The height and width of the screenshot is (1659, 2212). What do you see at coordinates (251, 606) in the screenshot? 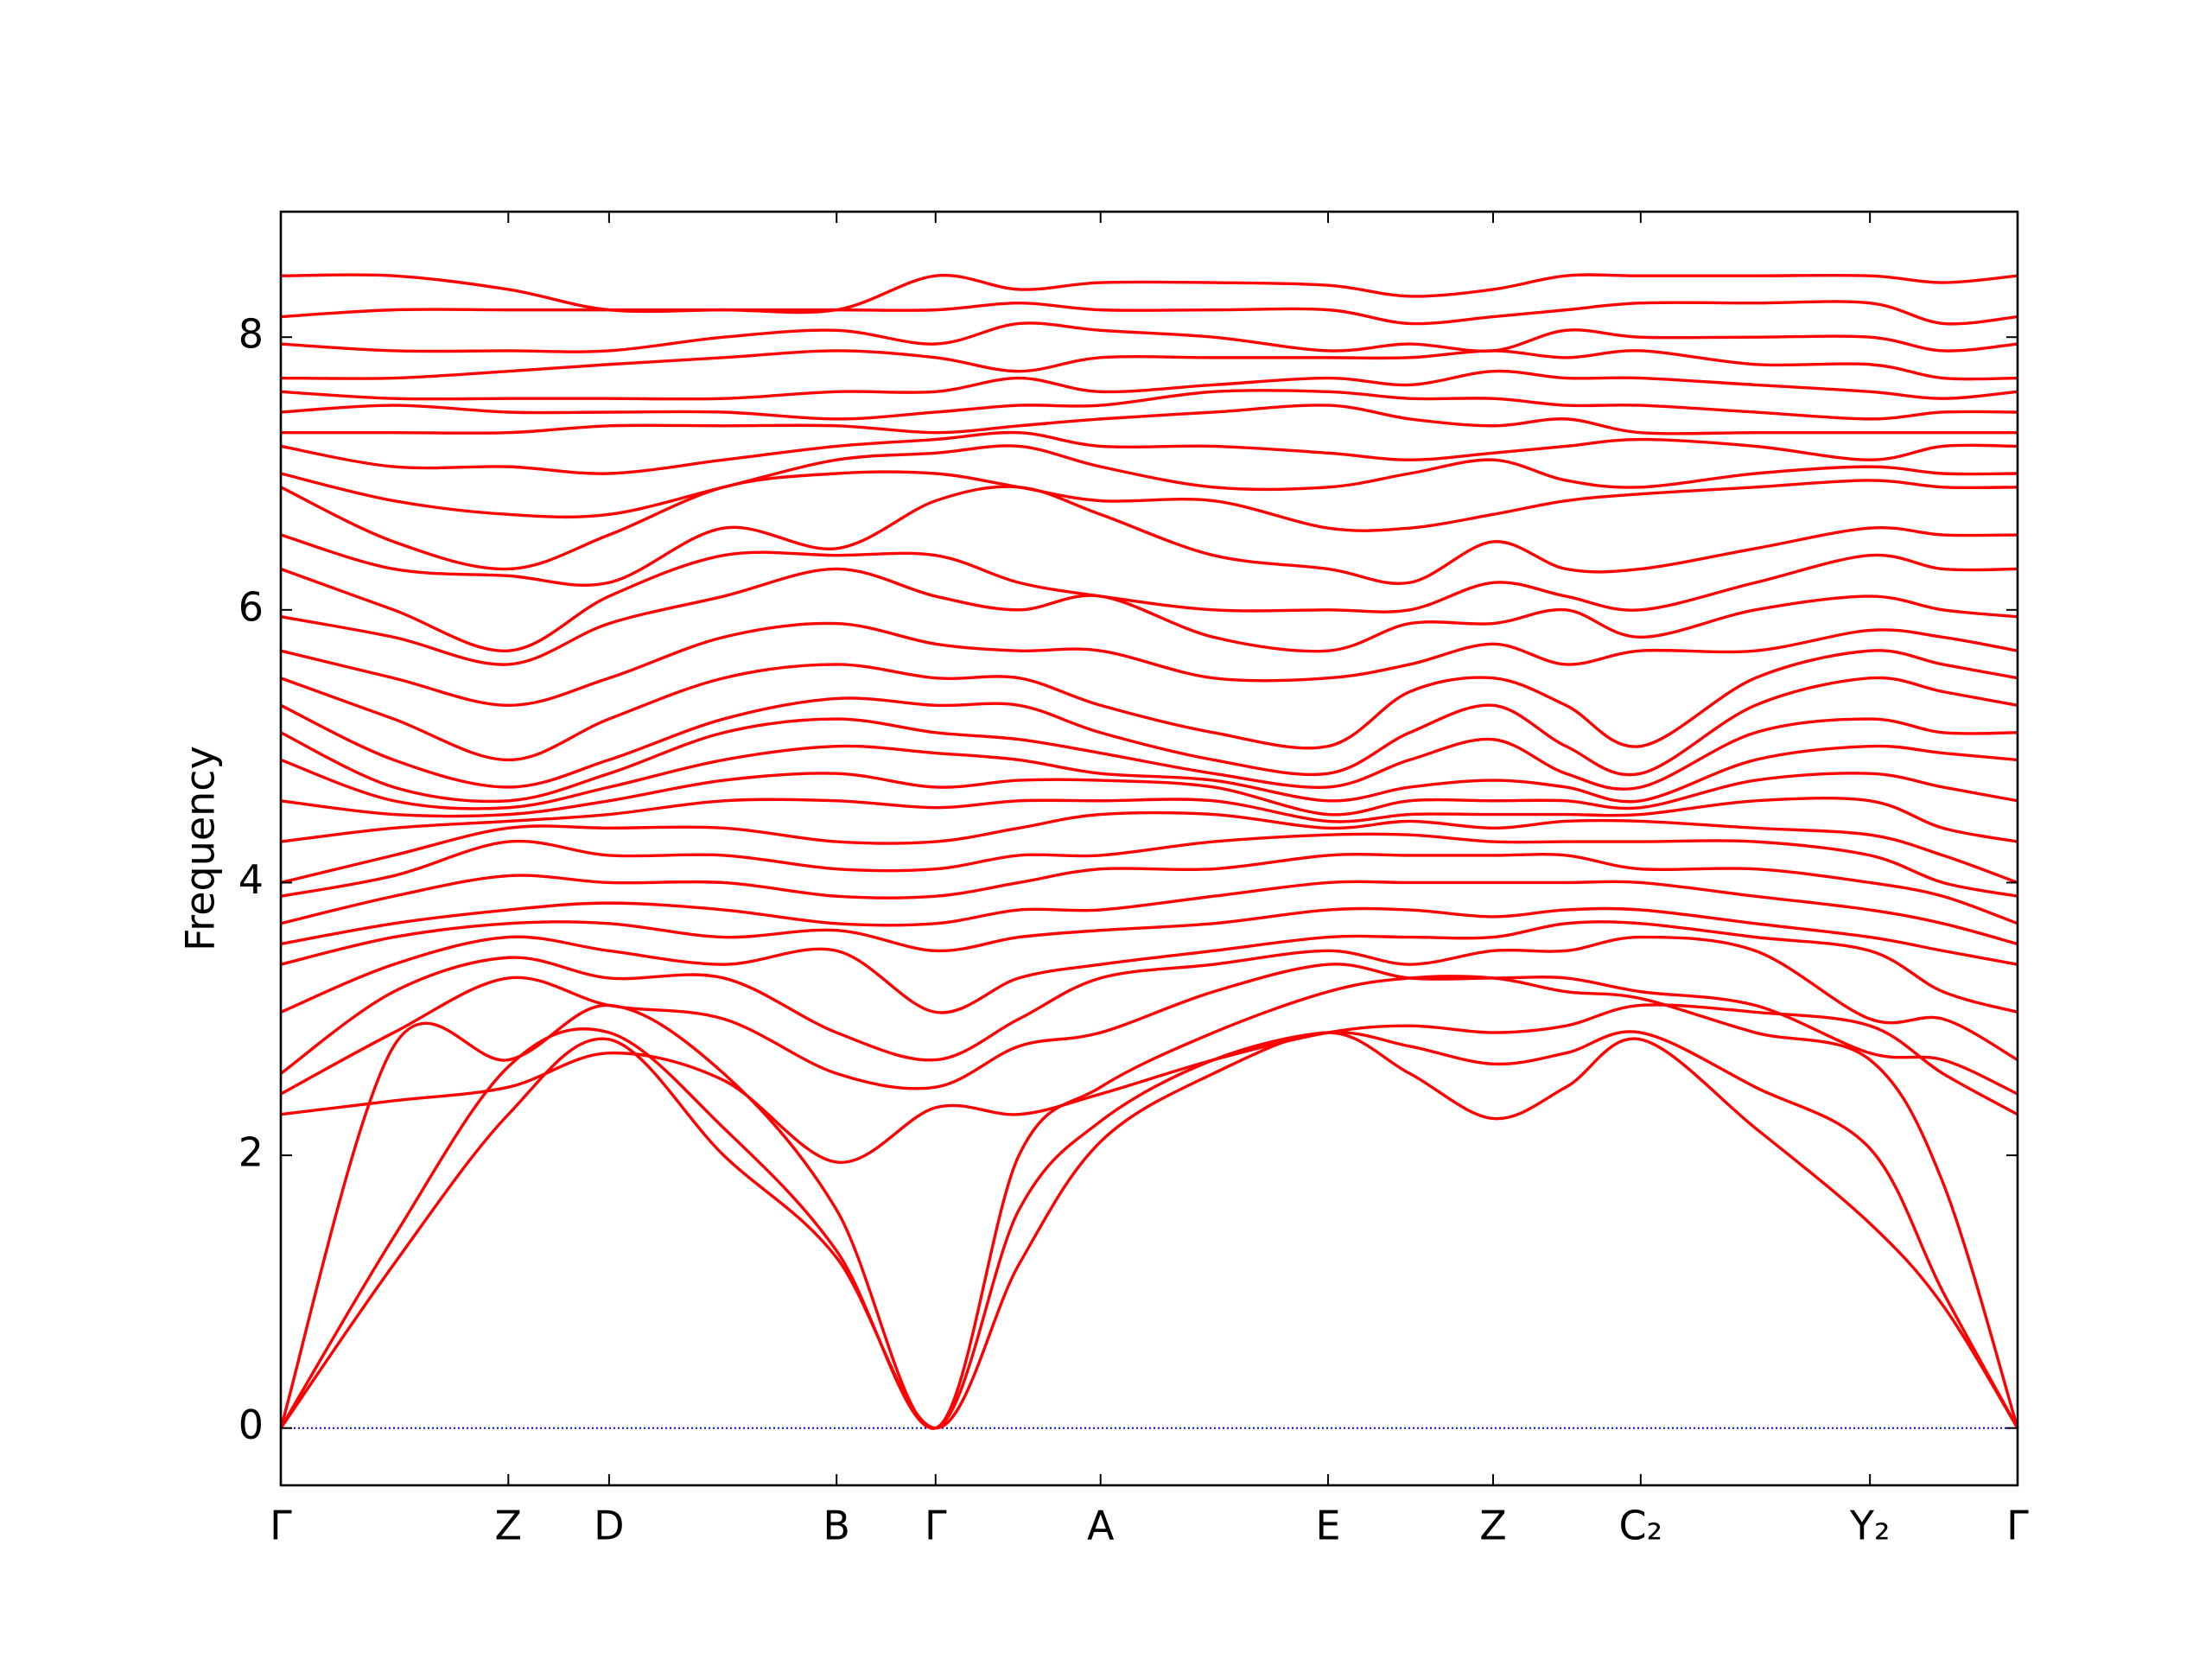
I see `y-tick-label: 6` at bounding box center [251, 606].